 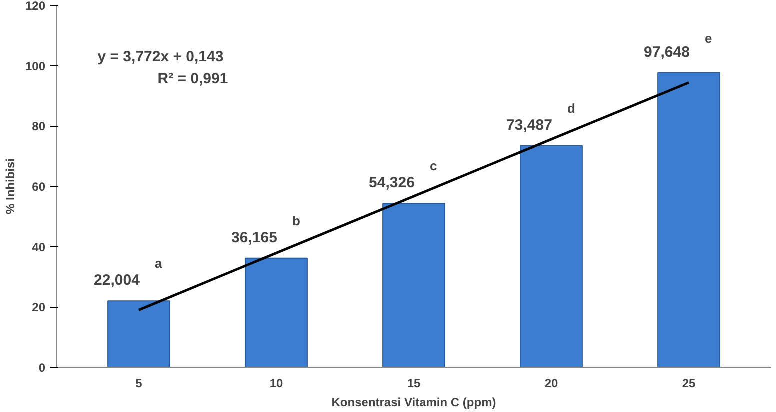 What do you see at coordinates (42, 368) in the screenshot?
I see `y-tick-label: 0` at bounding box center [42, 368].